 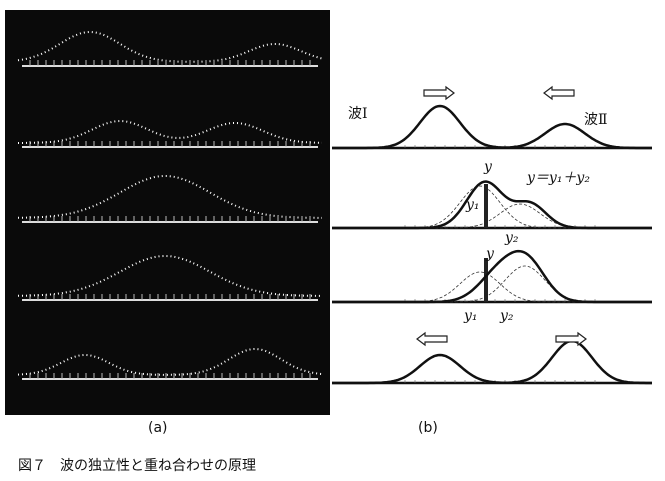 I want to click on formula: y＝y₁＋y₂, so click(x=558, y=178).